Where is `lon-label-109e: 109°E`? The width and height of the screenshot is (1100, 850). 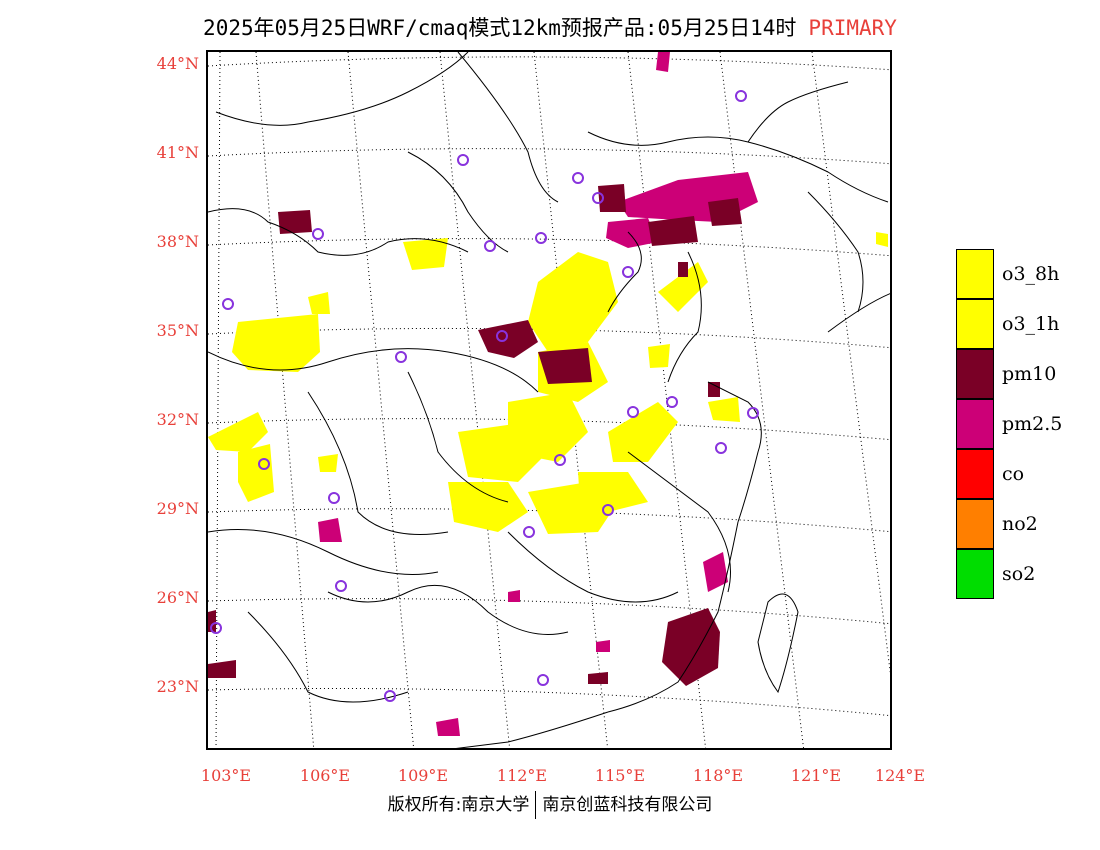 lon-label-109e: 109°E is located at coordinates (423, 775).